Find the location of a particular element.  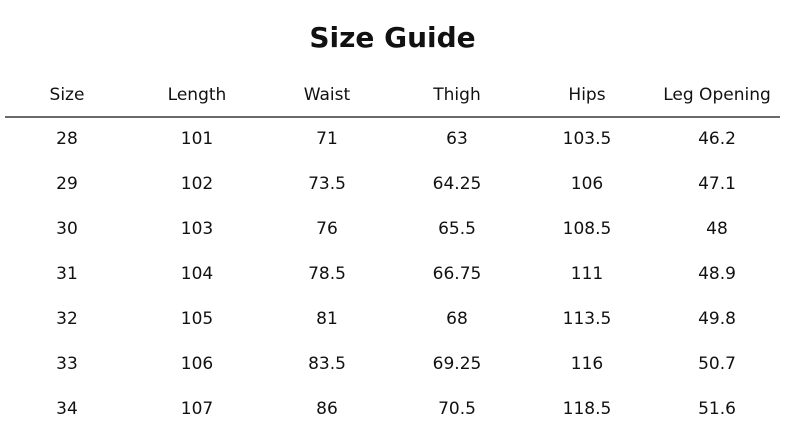

header-divider is located at coordinates (392, 117).